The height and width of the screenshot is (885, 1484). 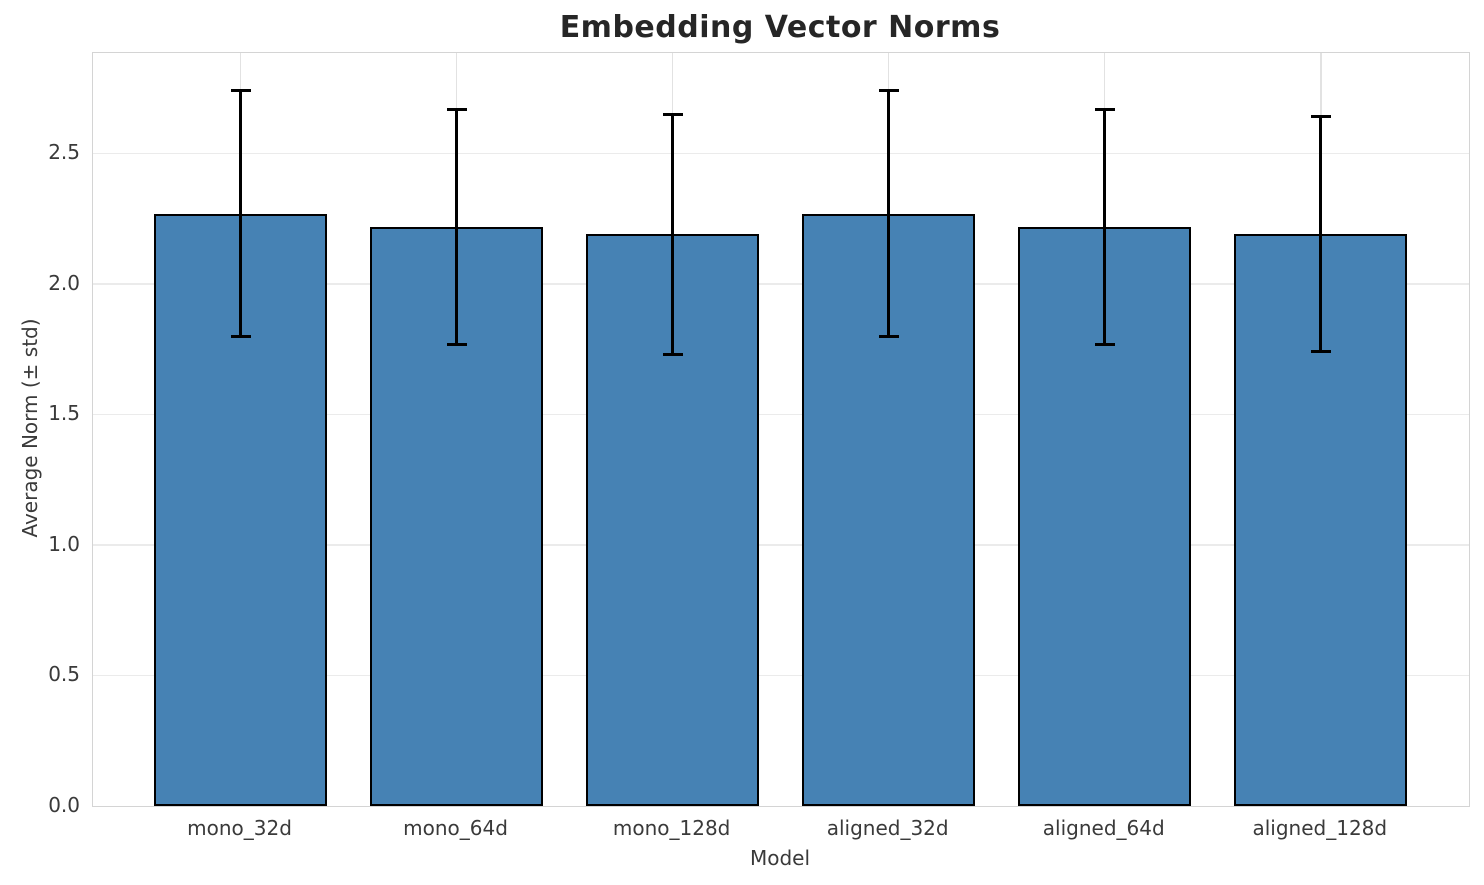 What do you see at coordinates (1103, 828) in the screenshot?
I see `x-tick-label-aligned_64d: aligned_64d` at bounding box center [1103, 828].